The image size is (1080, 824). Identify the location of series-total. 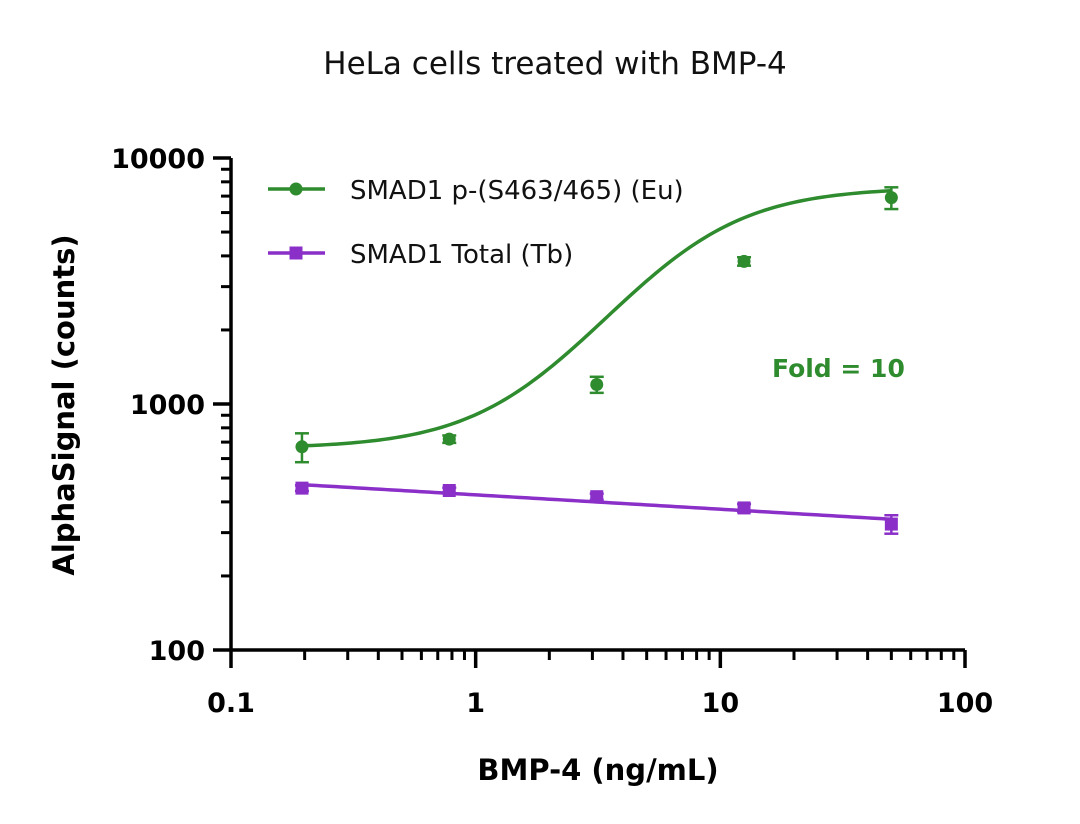
(596, 508).